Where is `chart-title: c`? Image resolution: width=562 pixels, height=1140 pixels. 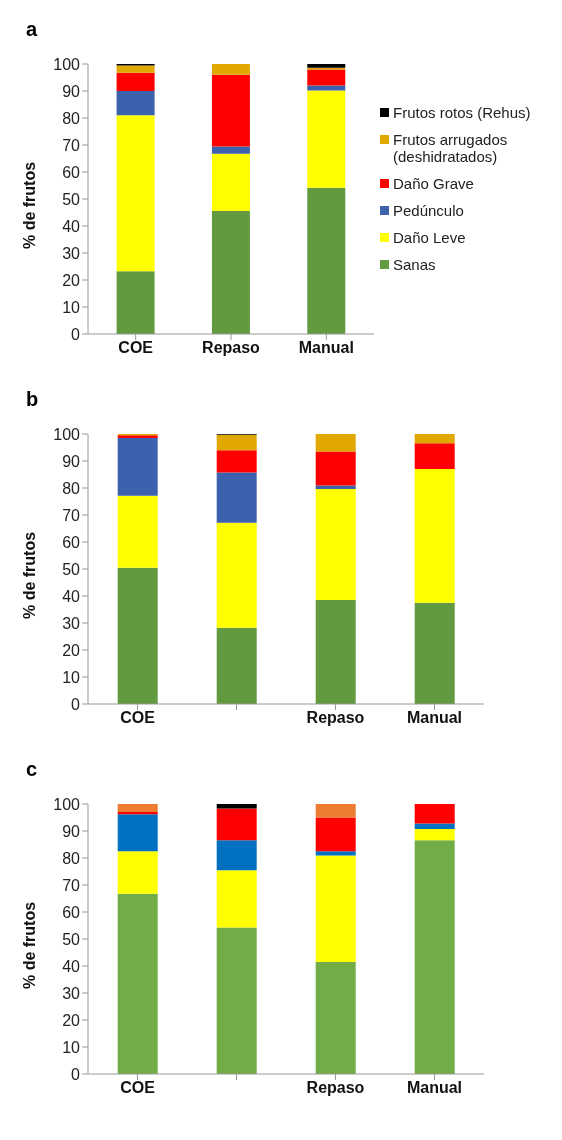 chart-title: c is located at coordinates (32, 769).